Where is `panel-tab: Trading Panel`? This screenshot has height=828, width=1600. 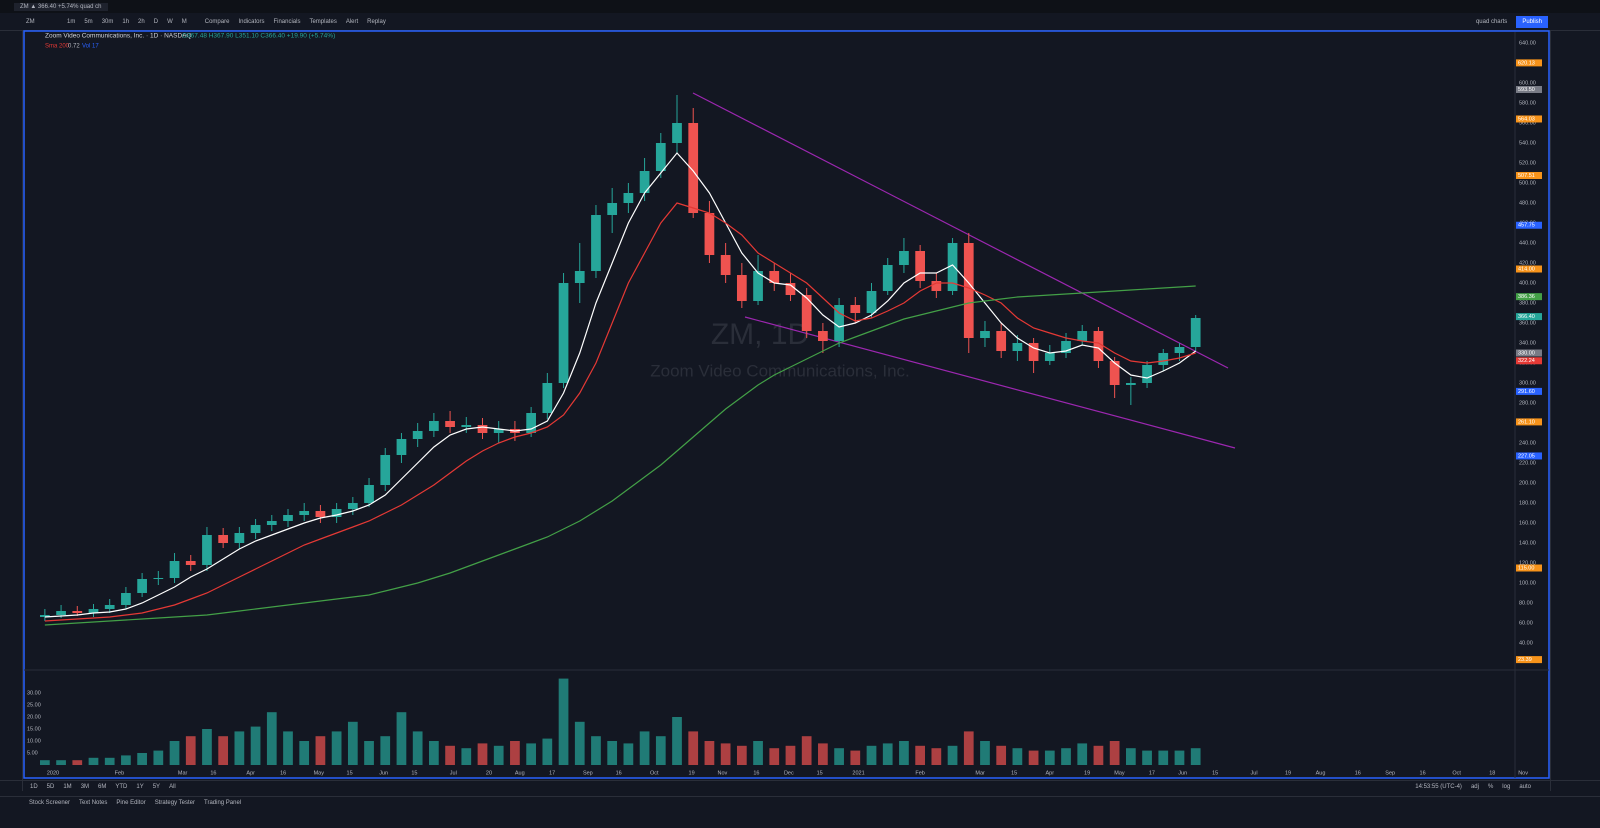 panel-tab: Trading Panel is located at coordinates (223, 803).